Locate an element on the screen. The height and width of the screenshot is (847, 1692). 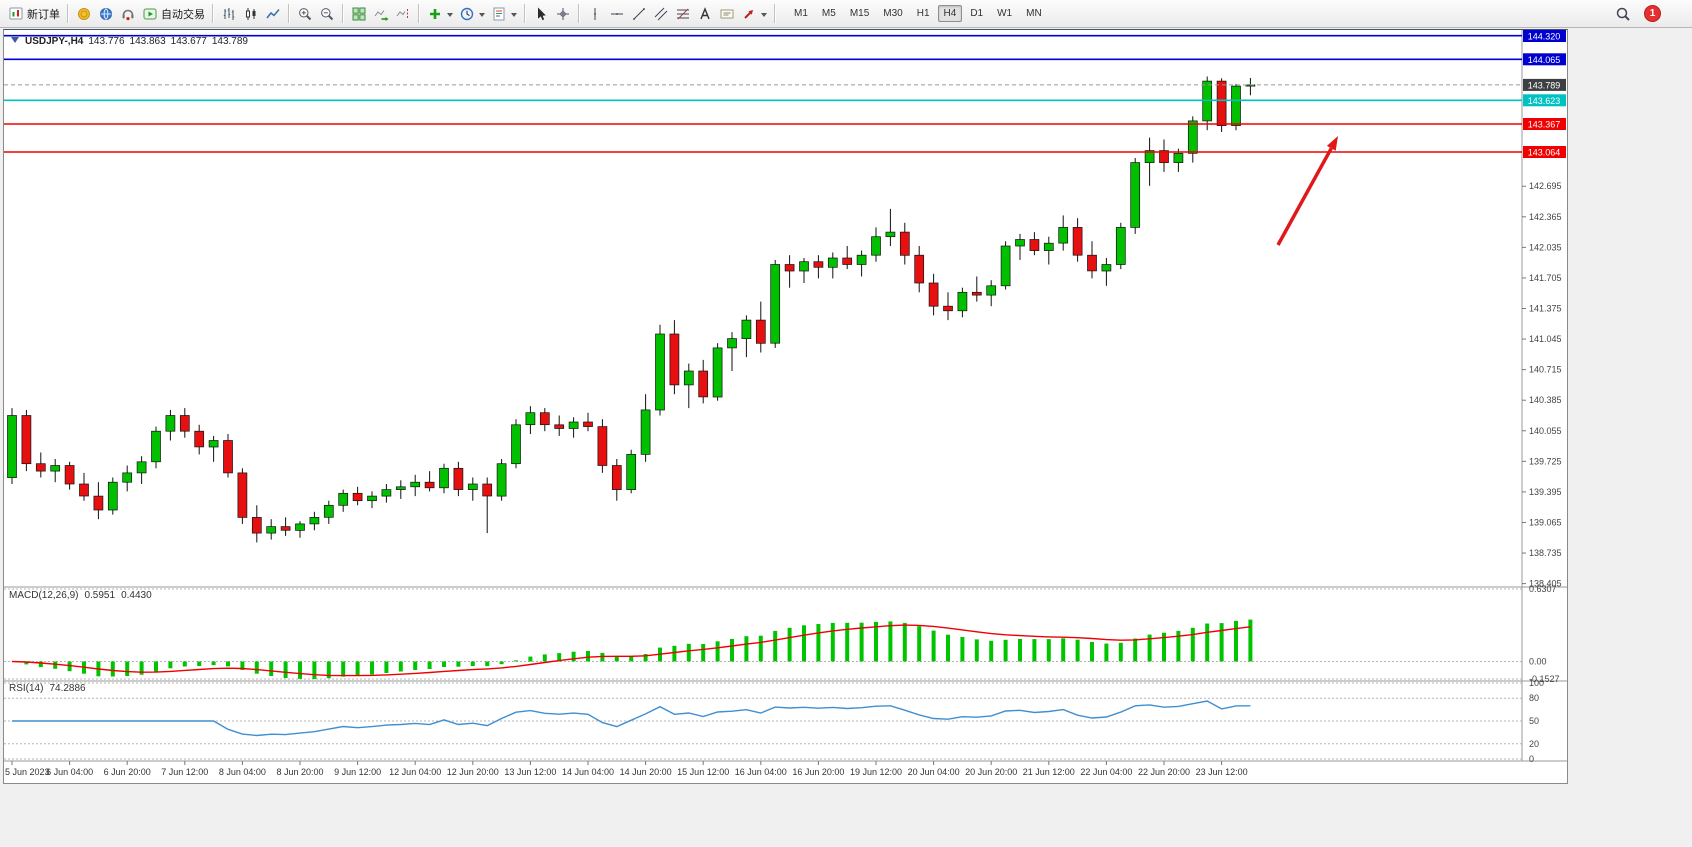
deposit-button is located at coordinates (84, 14).